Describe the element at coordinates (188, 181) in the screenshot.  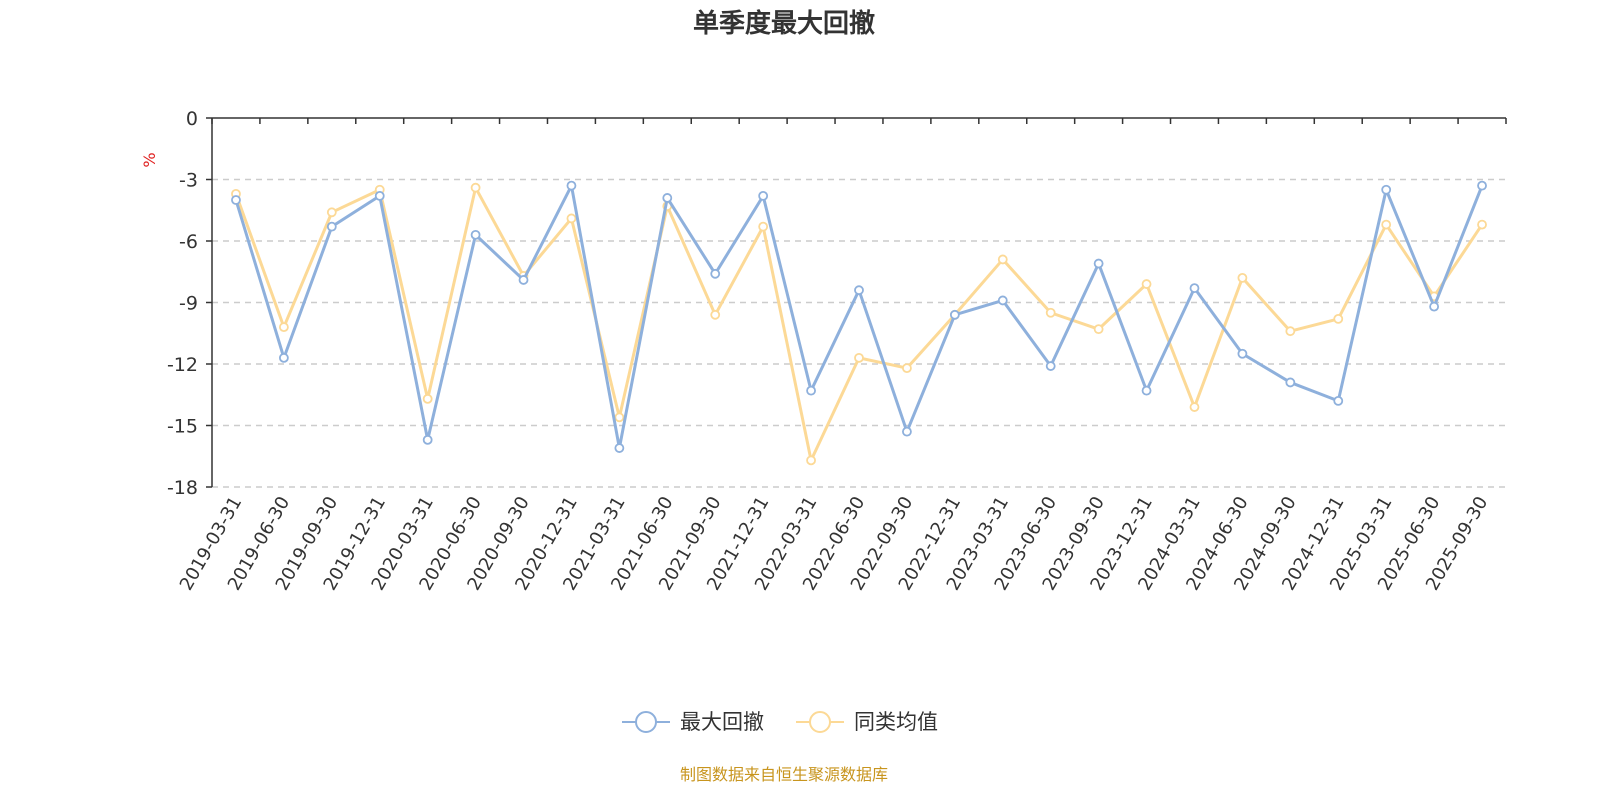
I see `y-tick-label: -3` at that location.